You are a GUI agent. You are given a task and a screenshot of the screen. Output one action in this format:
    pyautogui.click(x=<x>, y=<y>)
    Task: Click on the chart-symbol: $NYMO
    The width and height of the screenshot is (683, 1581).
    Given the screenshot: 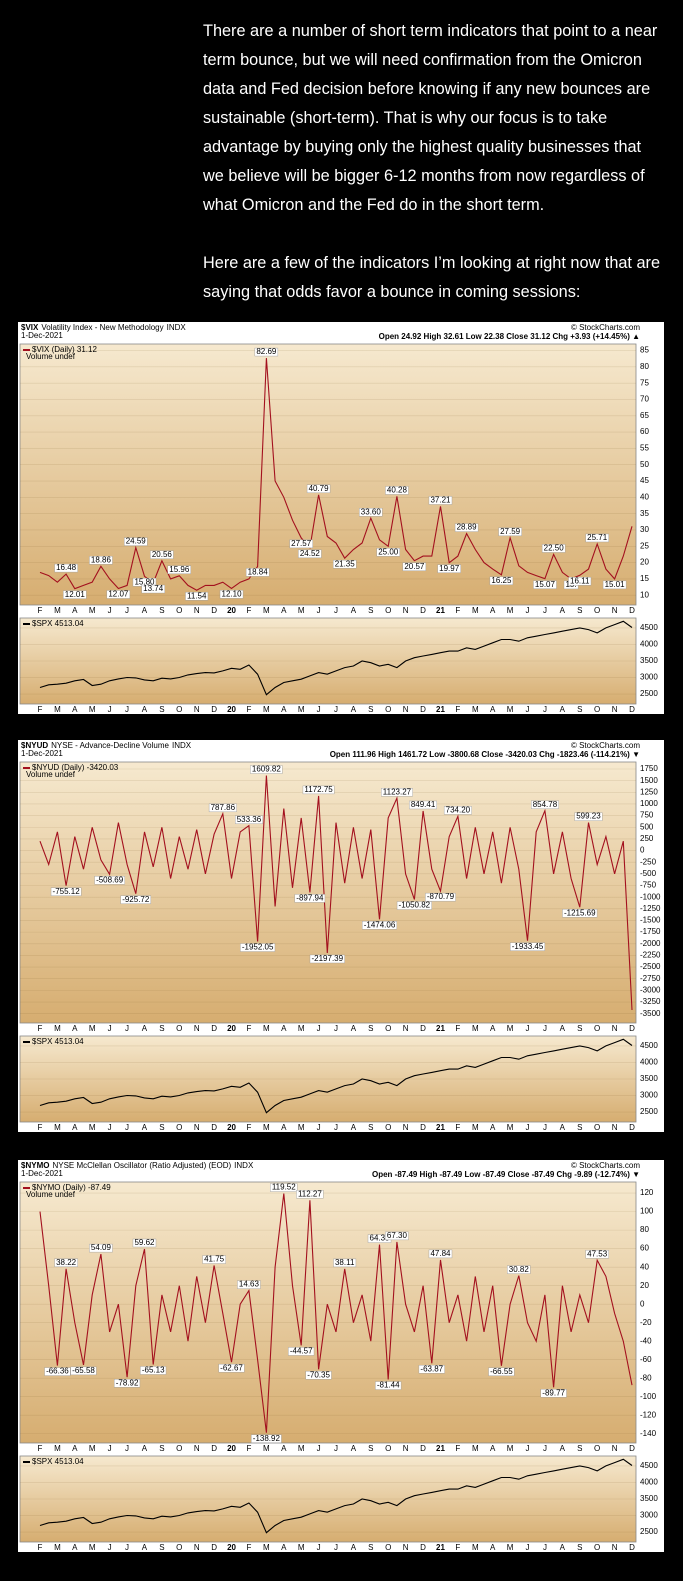 What is the action you would take?
    pyautogui.click(x=35, y=1165)
    